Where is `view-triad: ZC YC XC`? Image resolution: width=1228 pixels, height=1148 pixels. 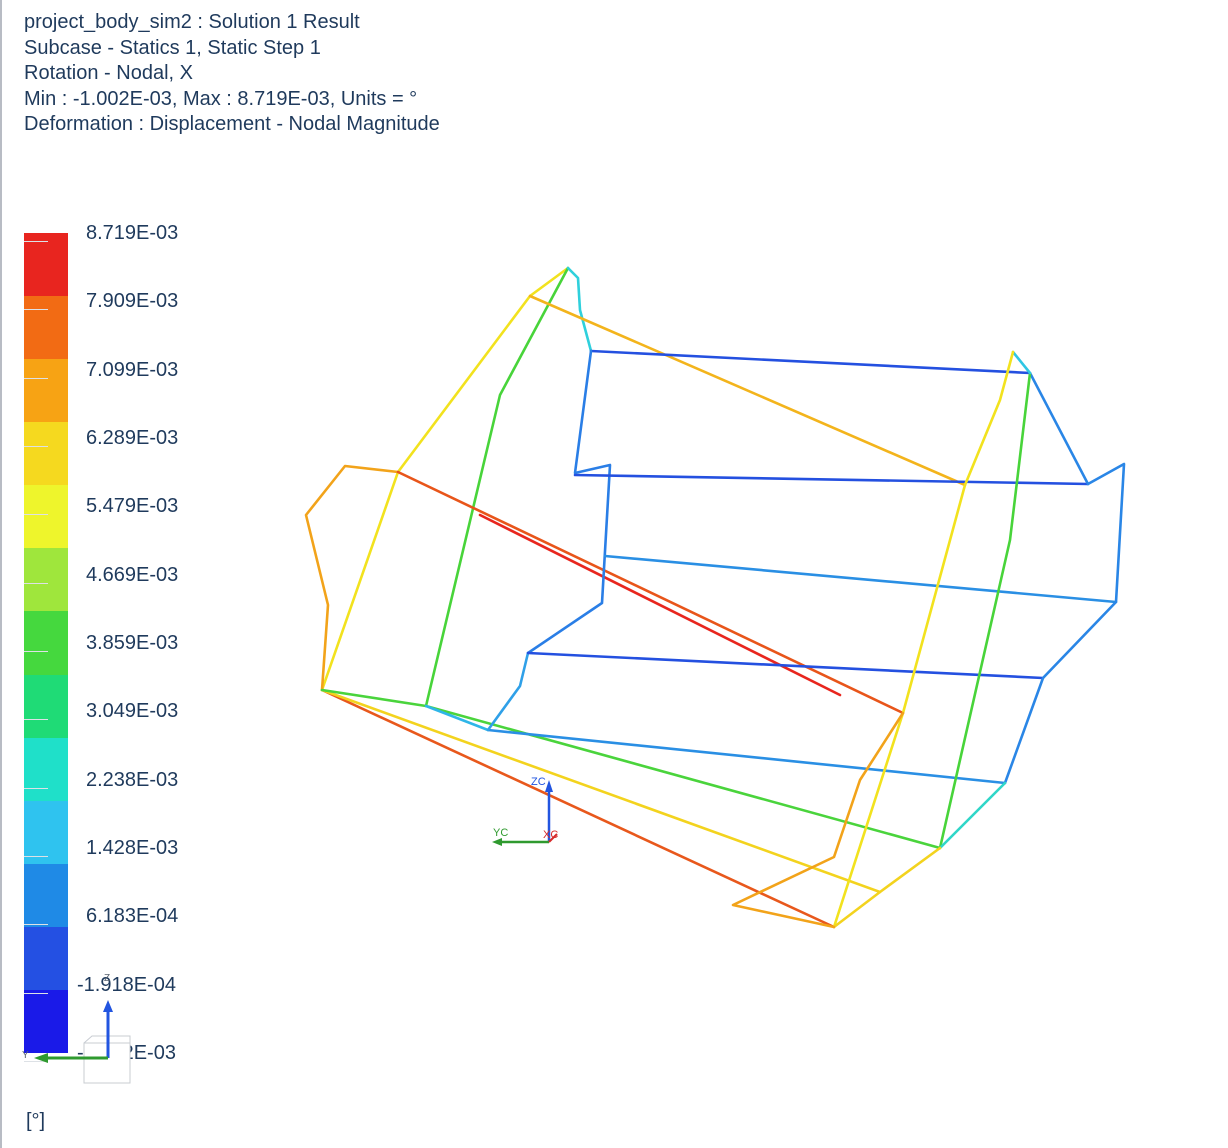 view-triad: ZC YC XC is located at coordinates (525, 811).